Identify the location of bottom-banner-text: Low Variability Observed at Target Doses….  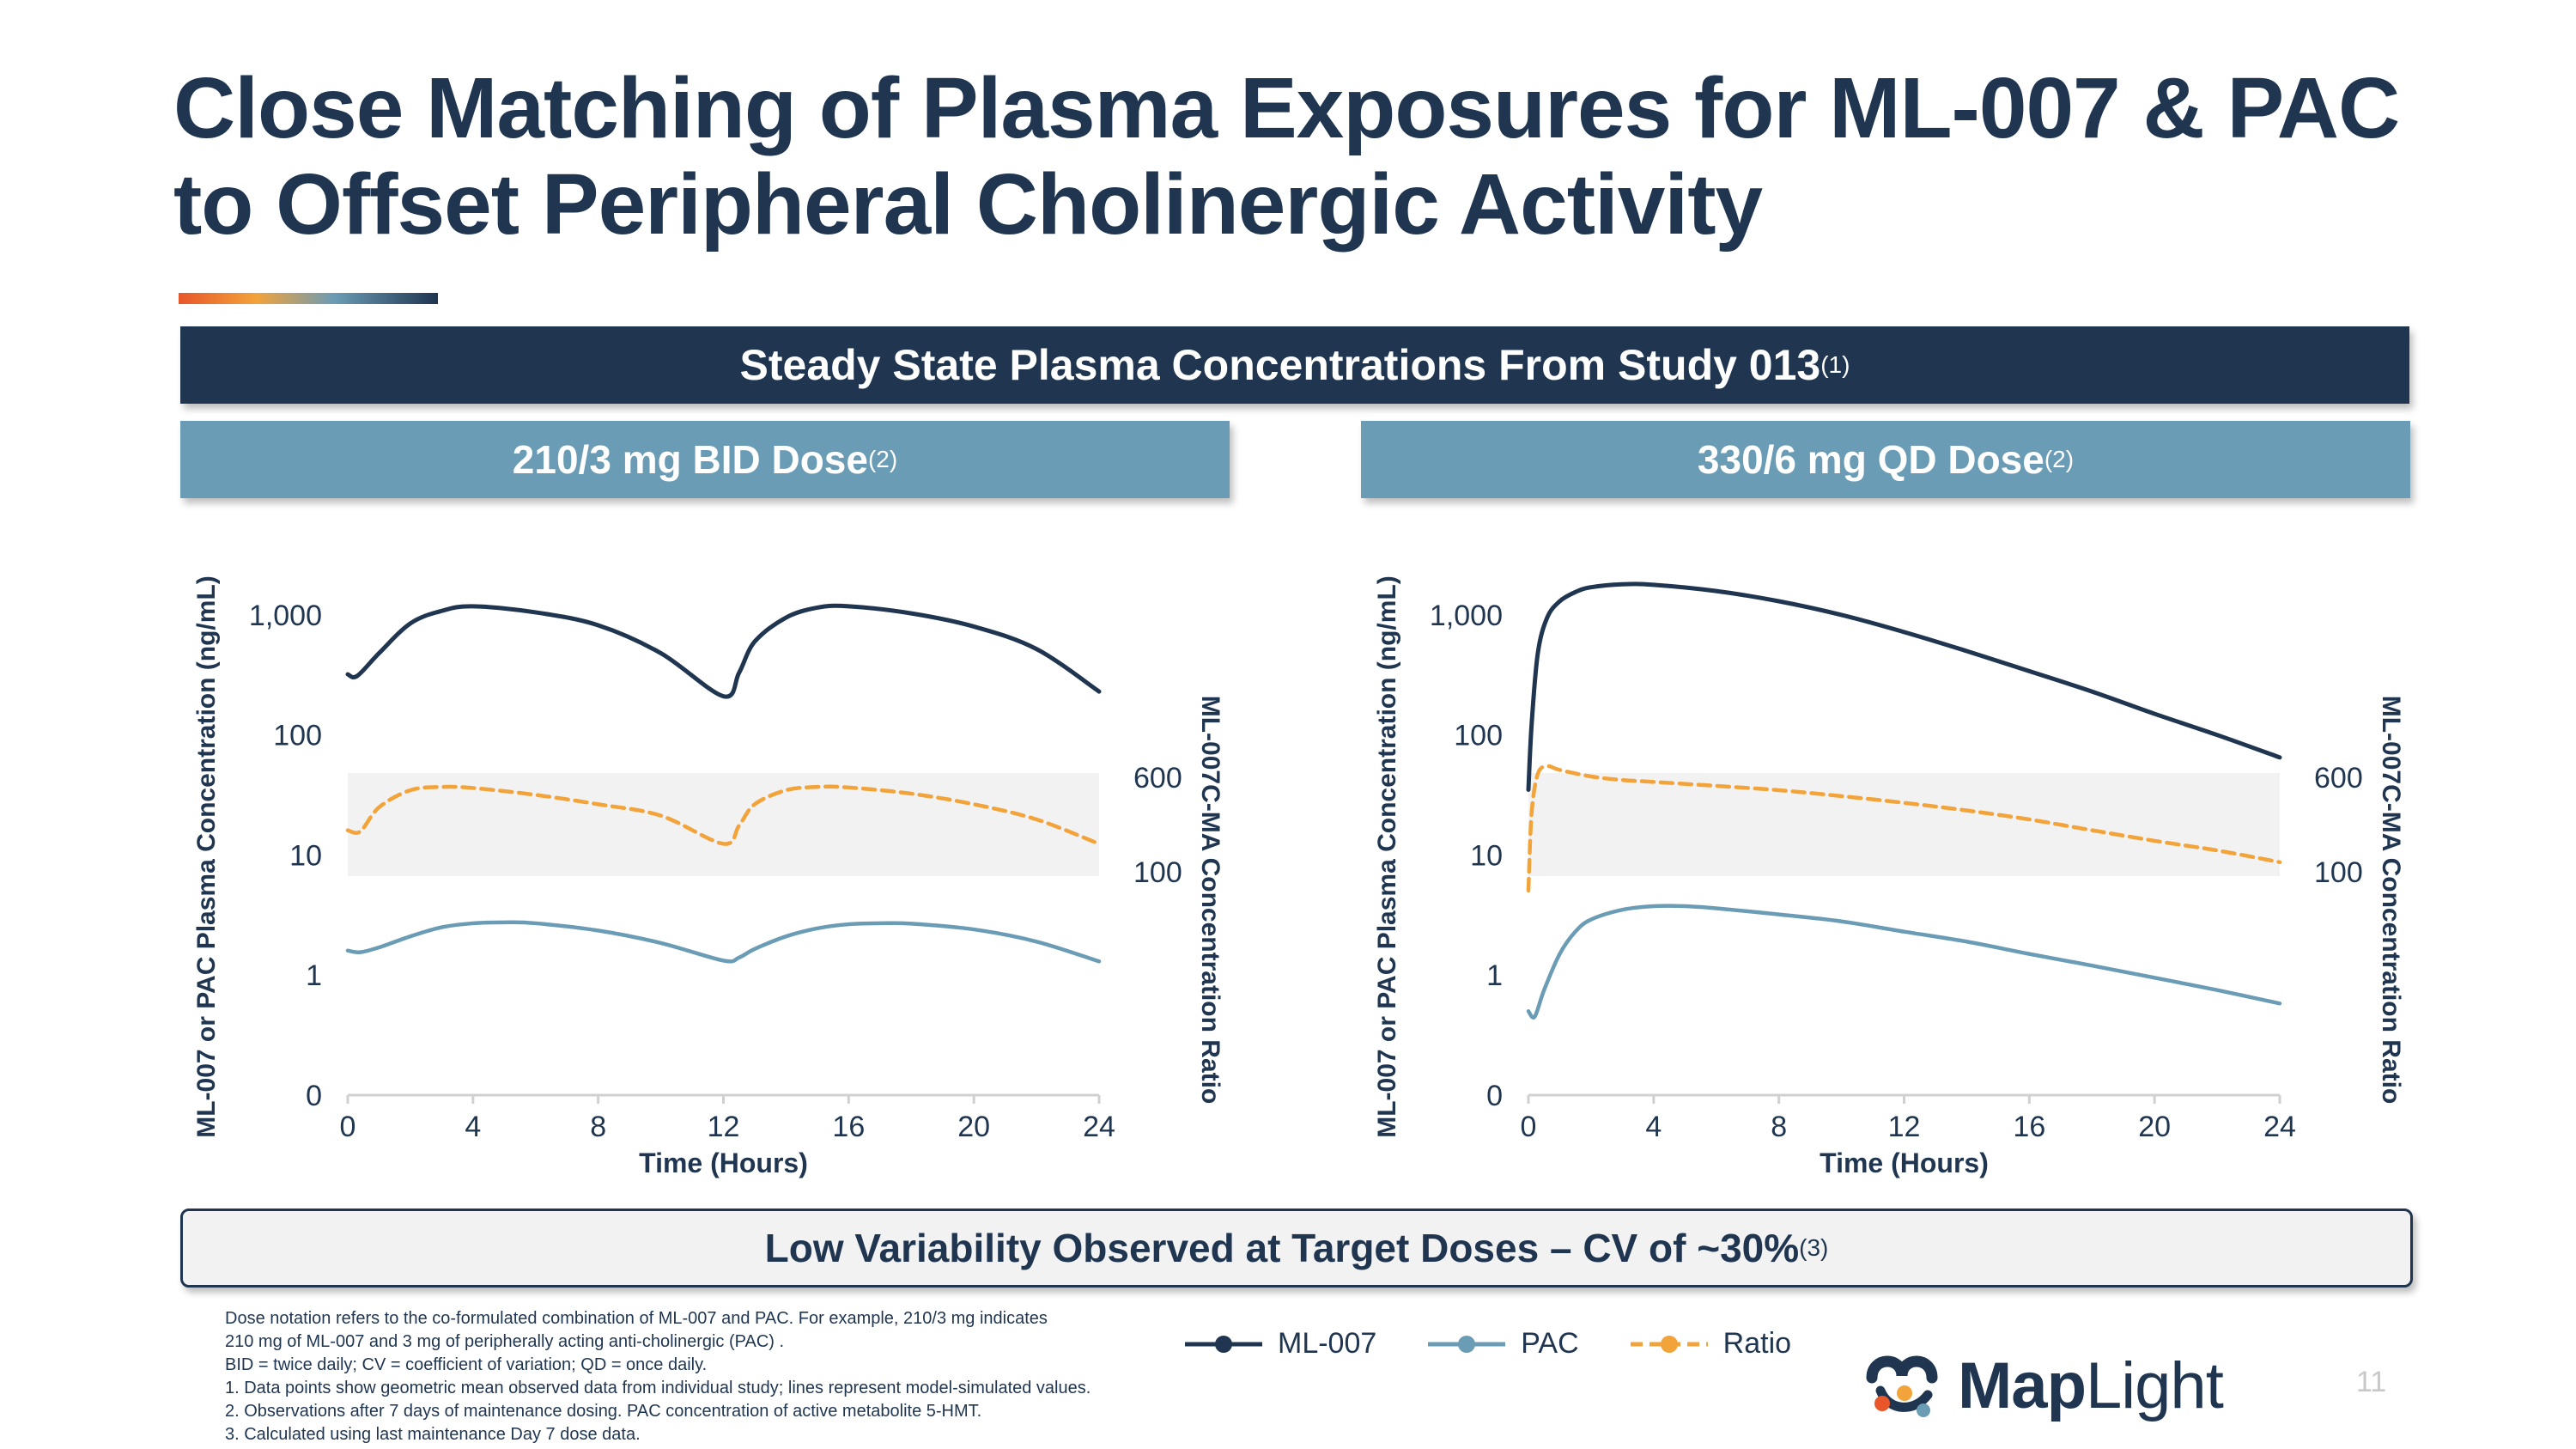
(1282, 1248).